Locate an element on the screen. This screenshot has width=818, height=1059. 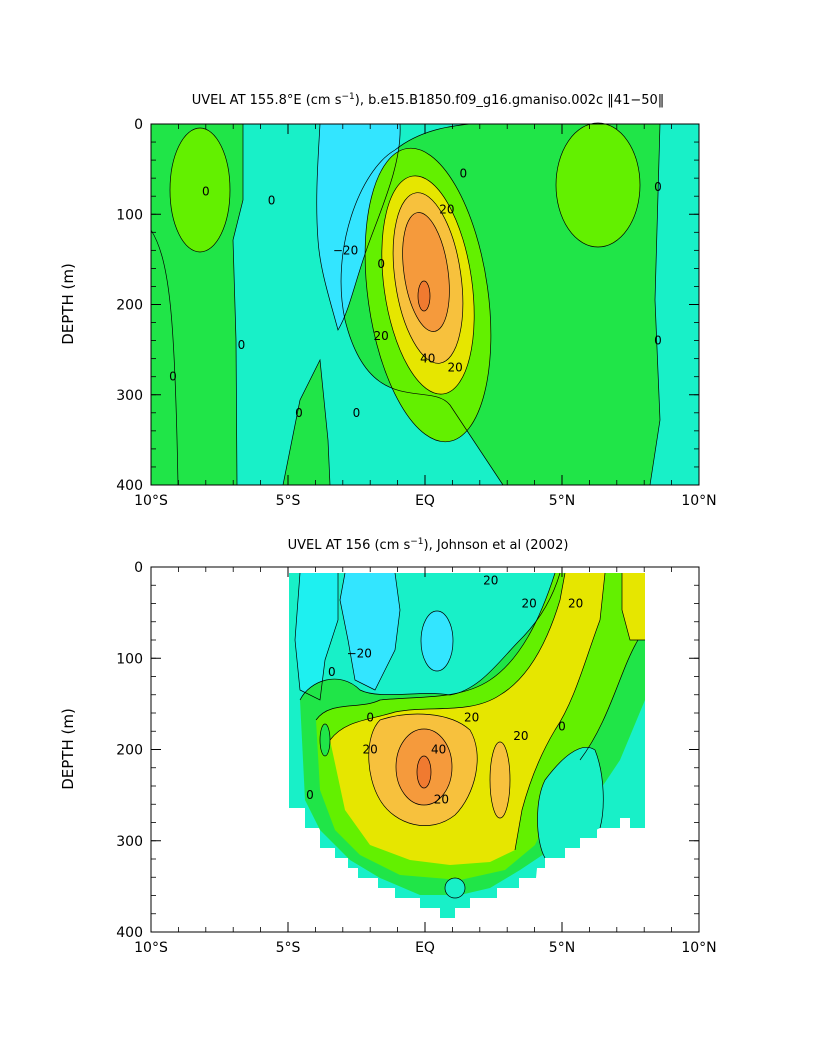
panel-model-ylabel: DEPTH (m) is located at coordinates (68, 304).